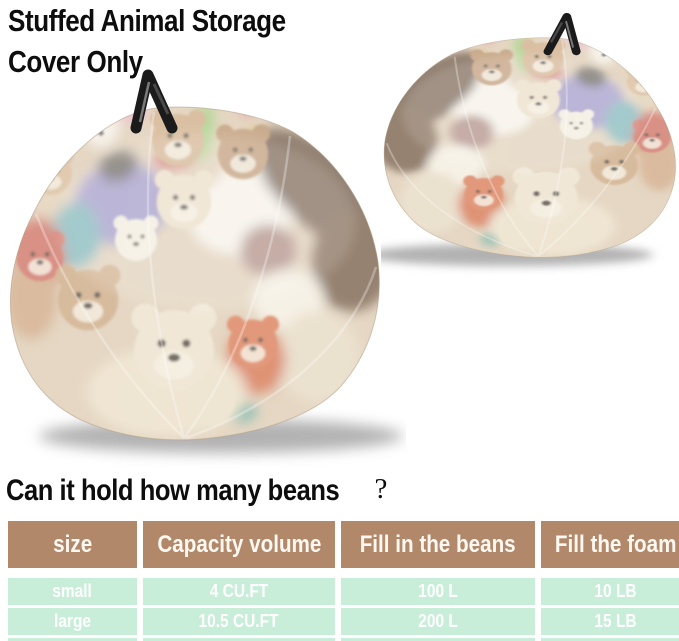  Describe the element at coordinates (610, 621) in the screenshot. I see `cell-large-foam: 15 LB` at that location.